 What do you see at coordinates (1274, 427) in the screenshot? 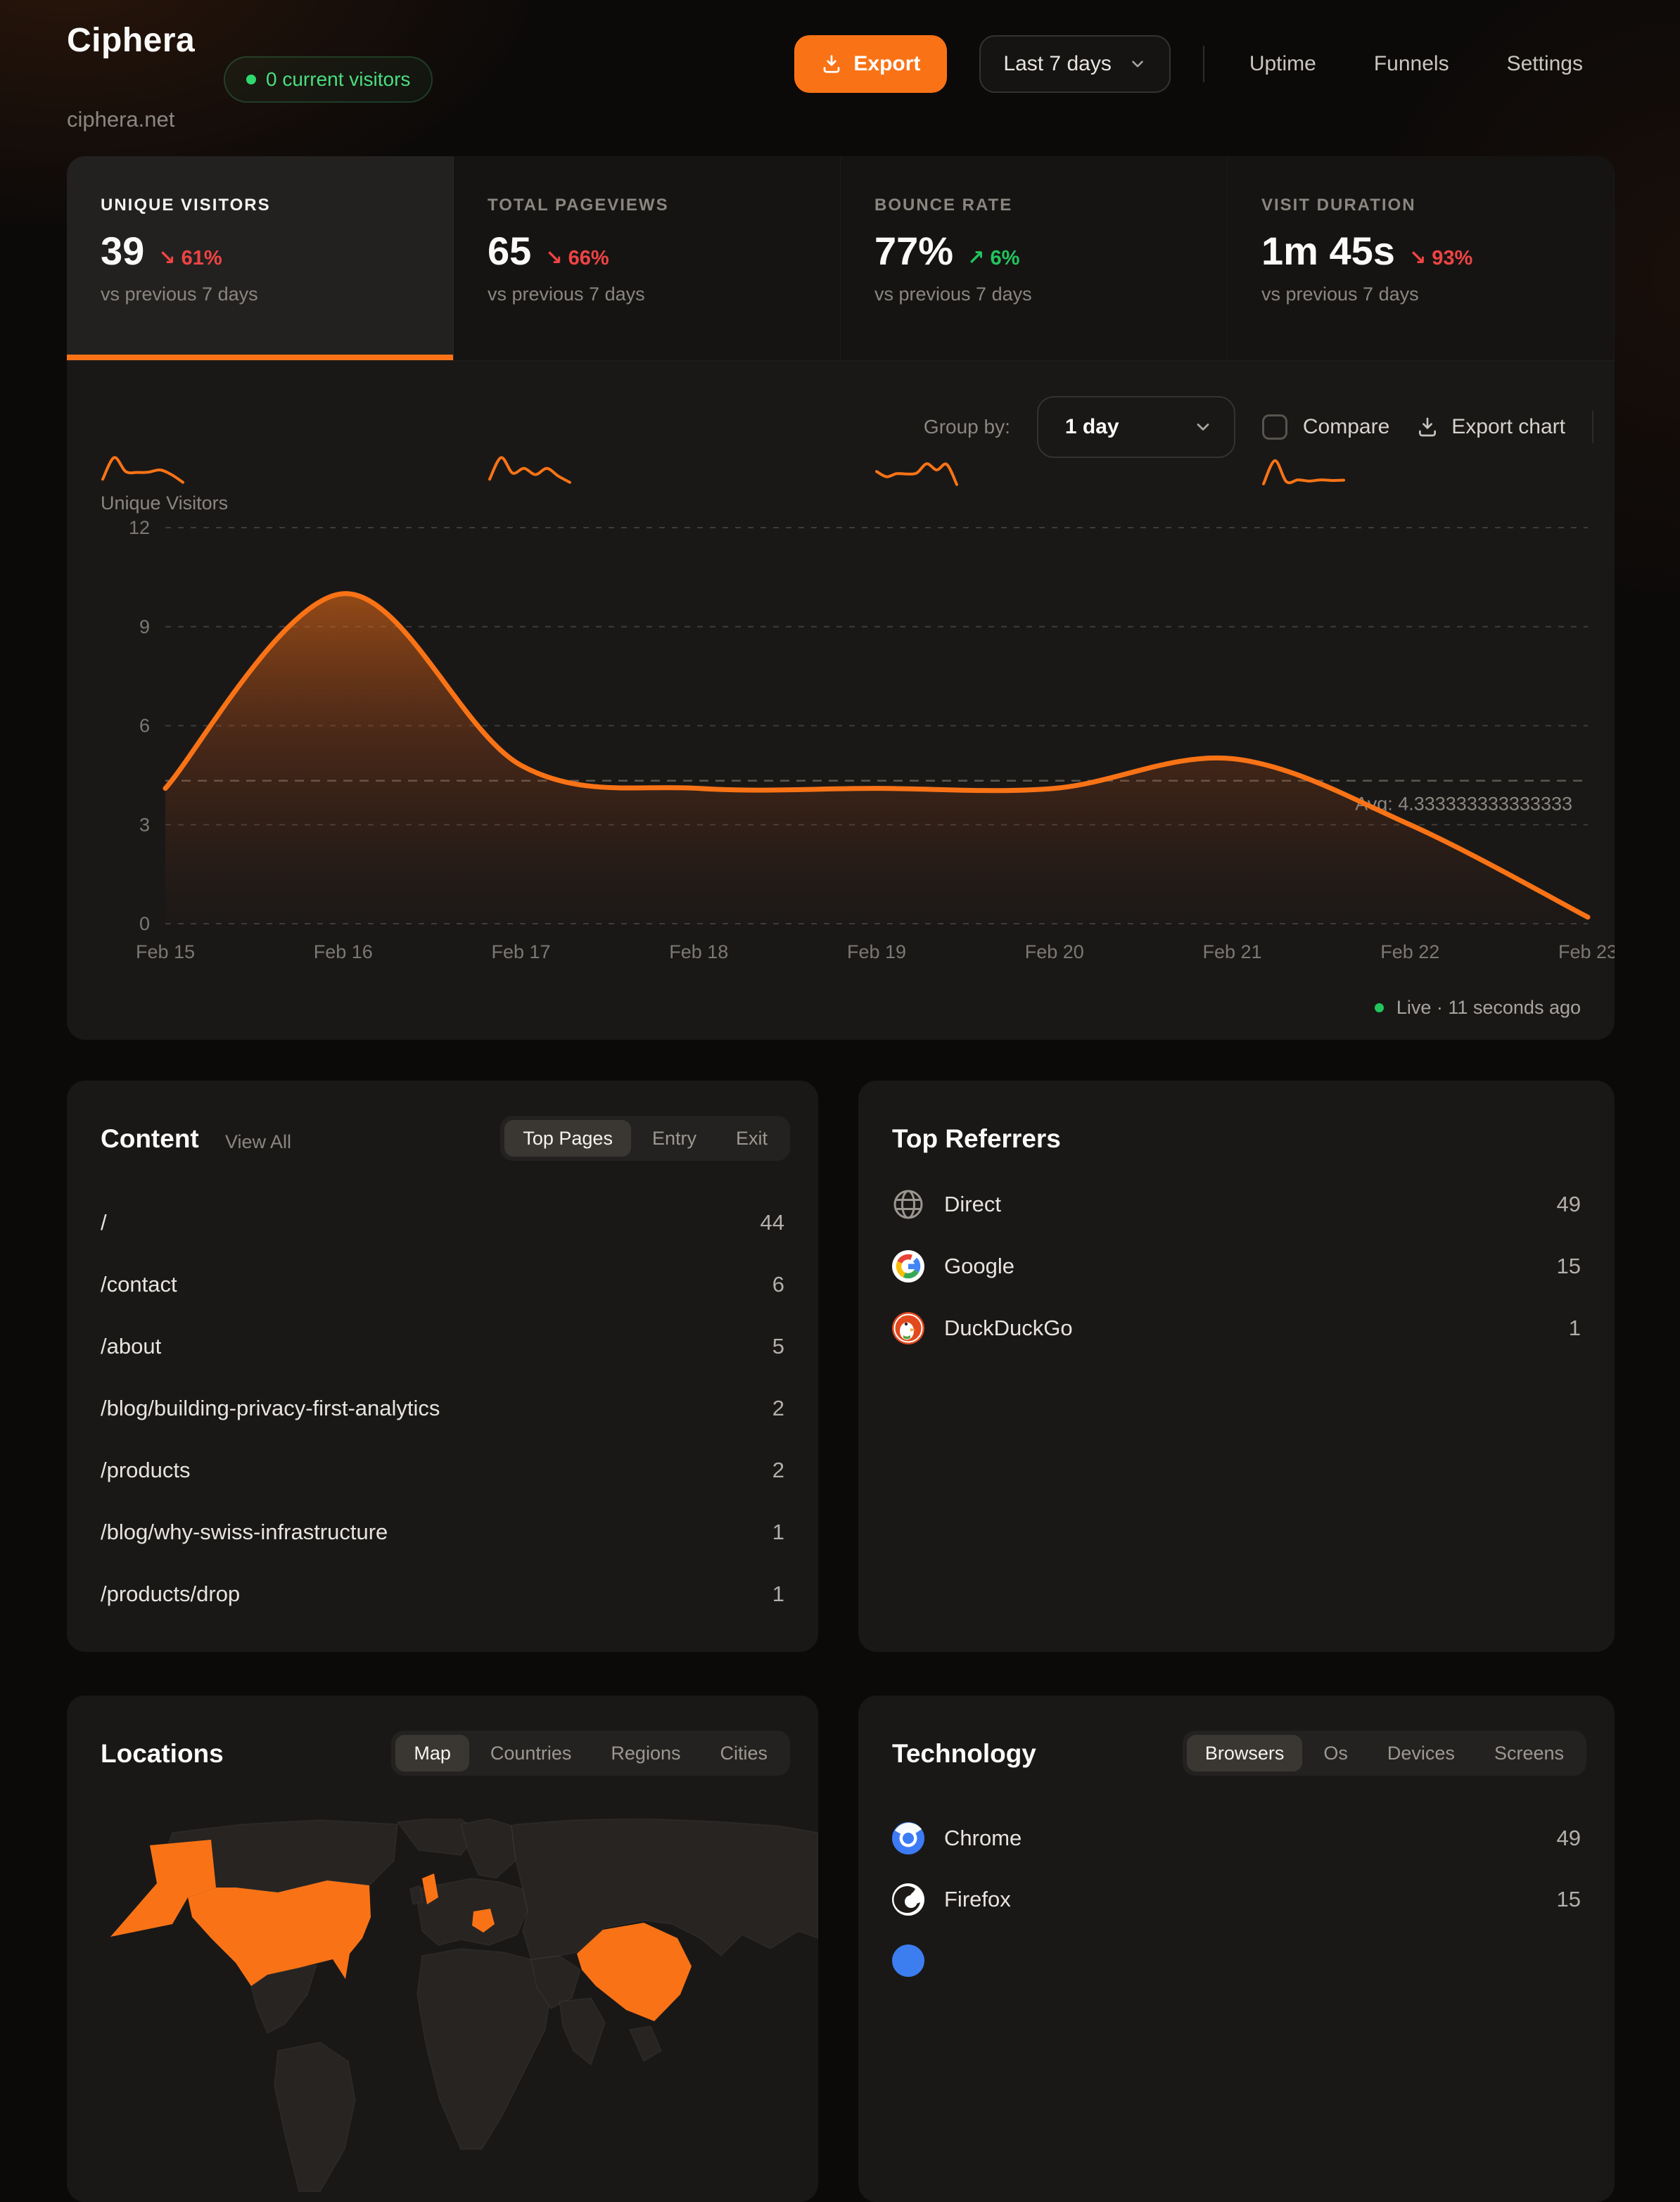
I see `compare-checkbox` at bounding box center [1274, 427].